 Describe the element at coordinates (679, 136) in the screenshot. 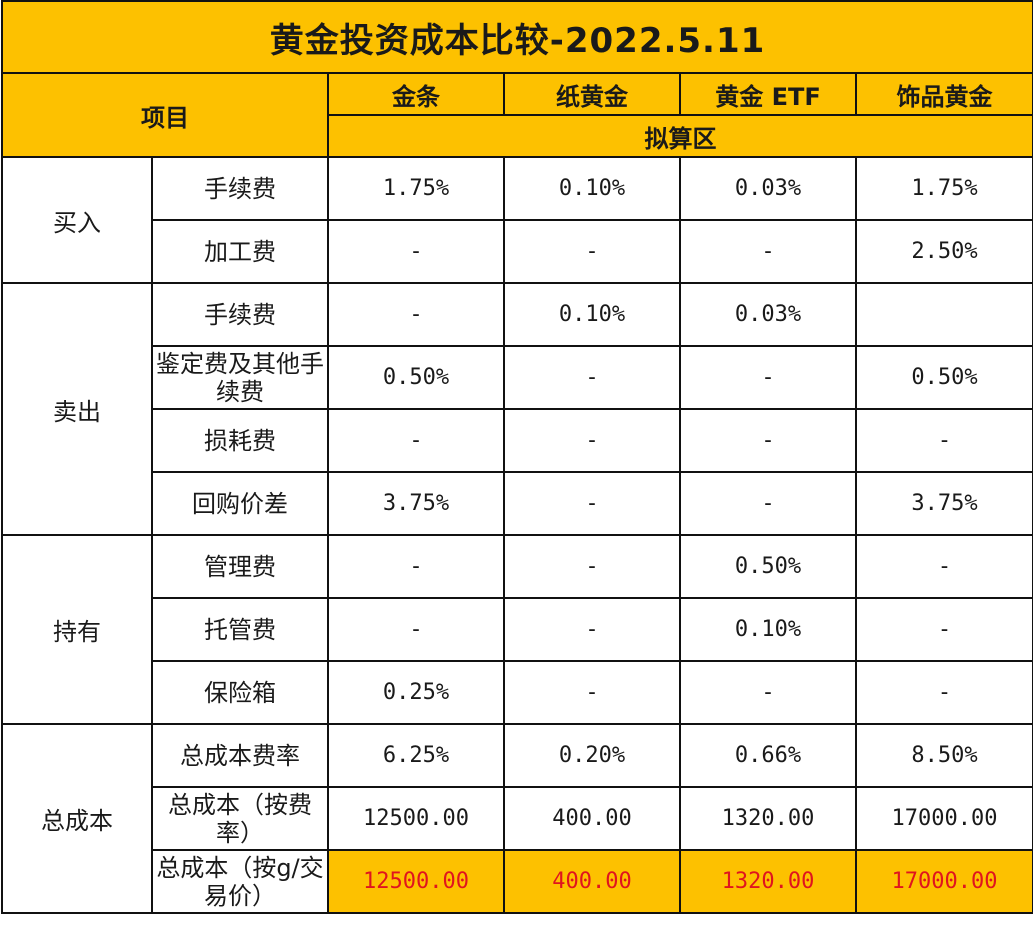

I see `estimate-zone-header: 拟算区` at that location.